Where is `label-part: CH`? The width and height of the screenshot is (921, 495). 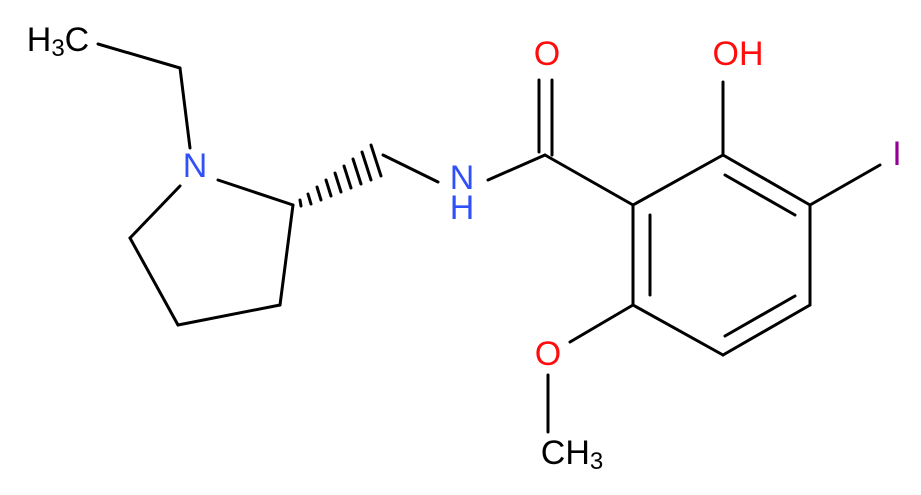 label-part: CH is located at coordinates (565, 453).